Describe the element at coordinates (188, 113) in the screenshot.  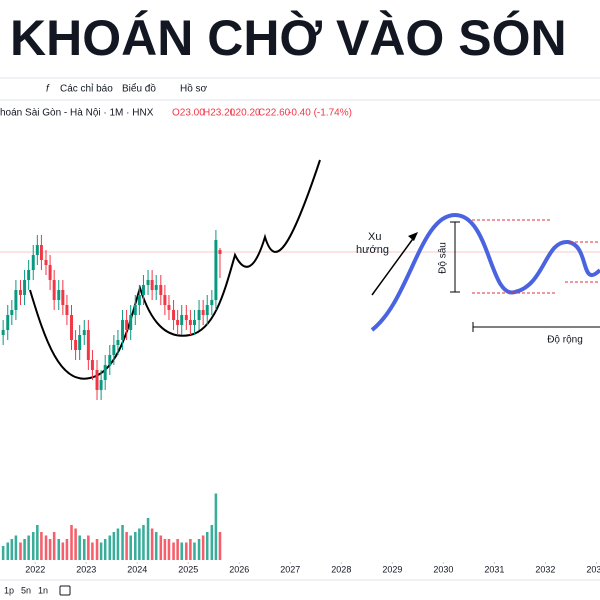
I see `ohlc-open: O23.00` at that location.